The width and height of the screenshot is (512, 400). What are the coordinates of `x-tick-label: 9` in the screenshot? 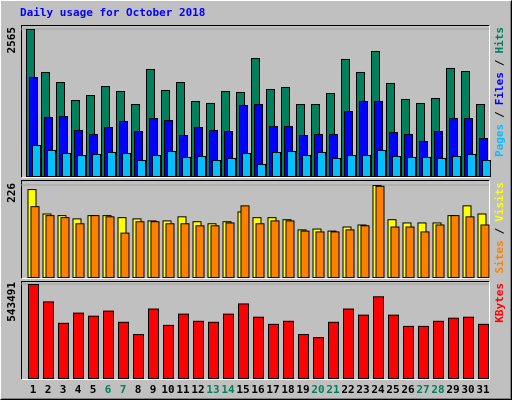 It's located at (153, 389).